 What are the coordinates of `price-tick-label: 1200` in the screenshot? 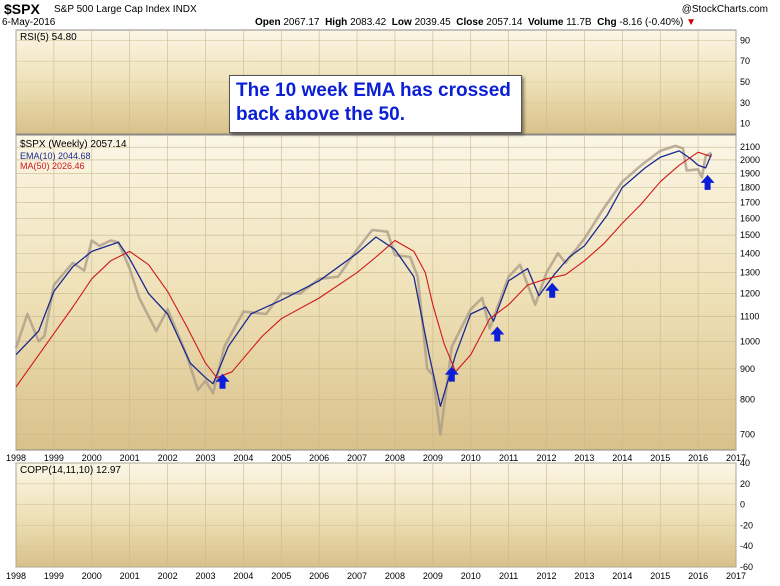 It's located at (750, 294).